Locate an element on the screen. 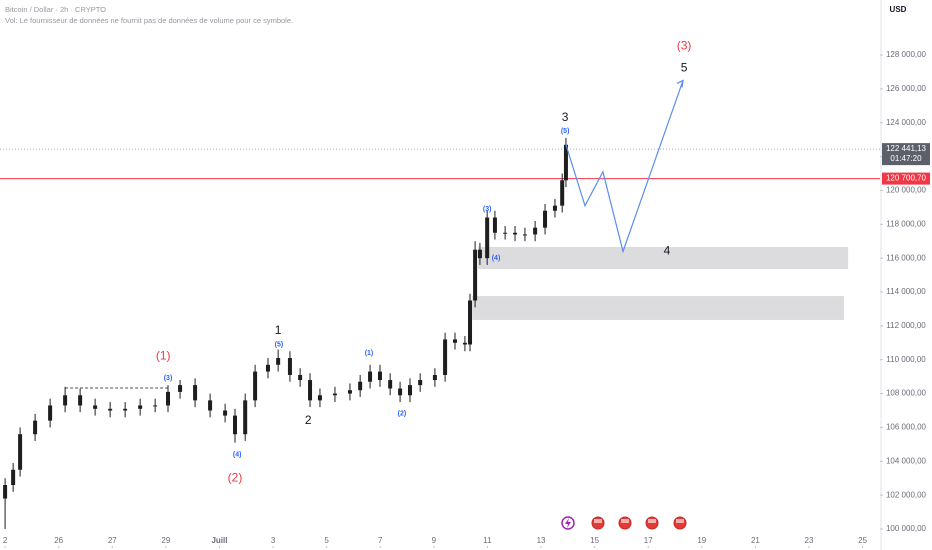  x-tick-label: 3 is located at coordinates (273, 540).